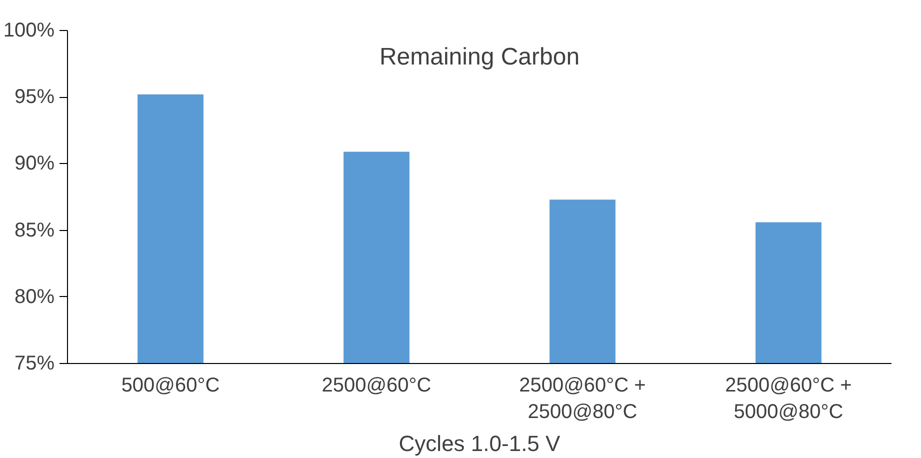 The width and height of the screenshot is (921, 458). I want to click on text: Remaining Carbon, so click(479, 57).